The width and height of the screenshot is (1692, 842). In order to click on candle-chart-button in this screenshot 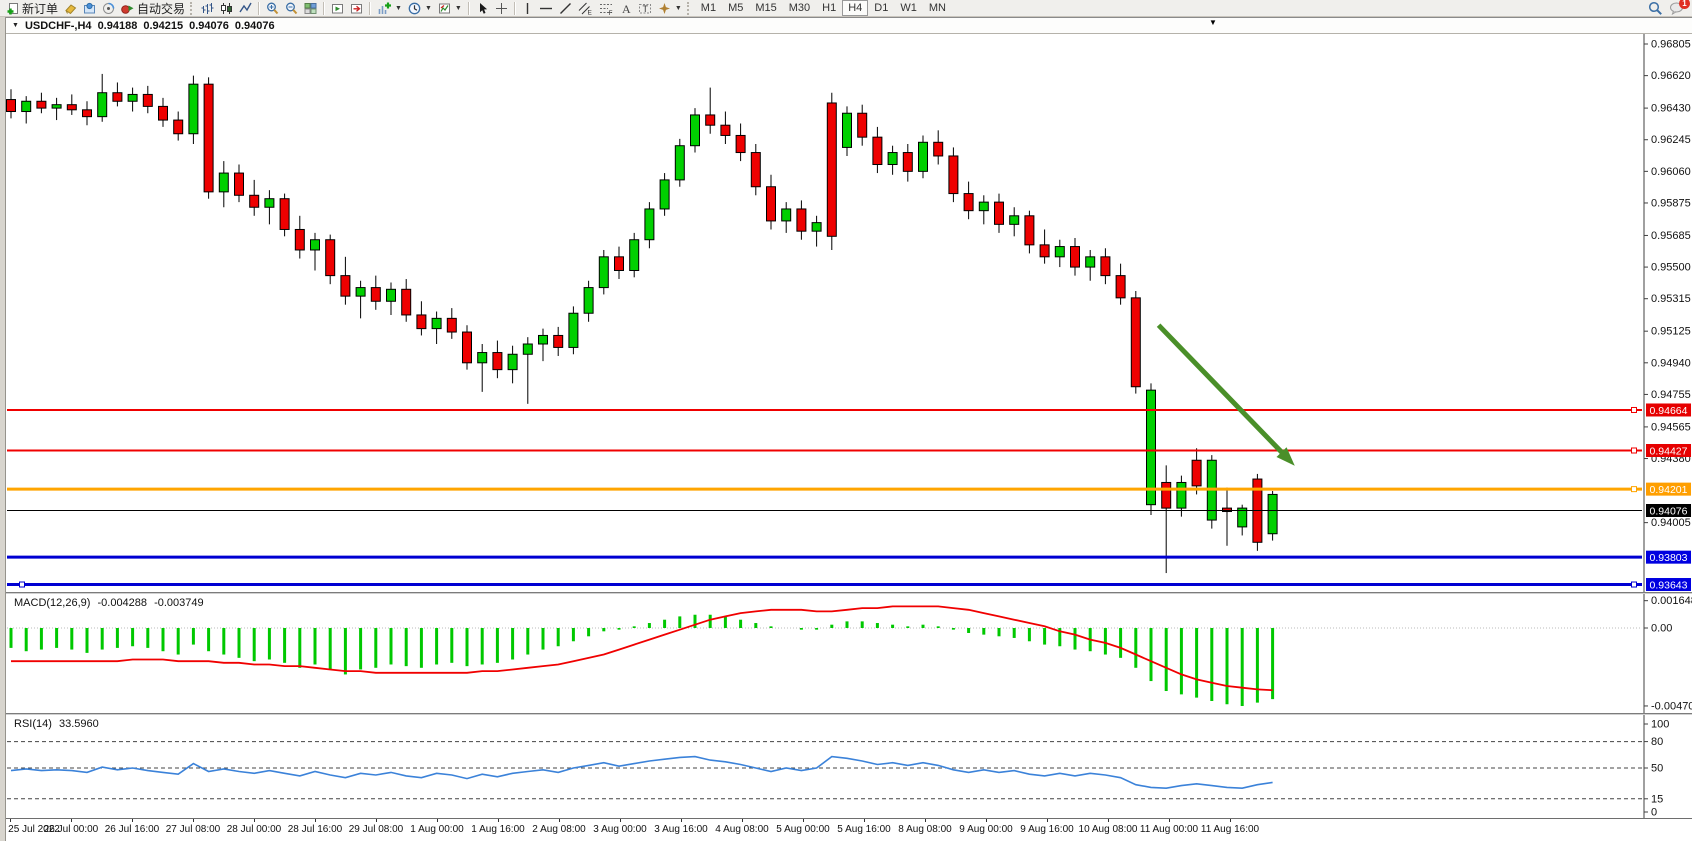, I will do `click(226, 8)`.